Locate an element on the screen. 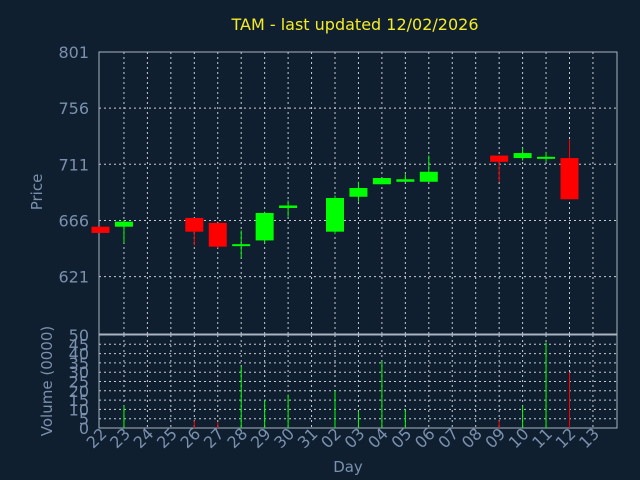 Image resolution: width=640 pixels, height=480 pixels. volume-tick-label: 10 is located at coordinates (79, 409).